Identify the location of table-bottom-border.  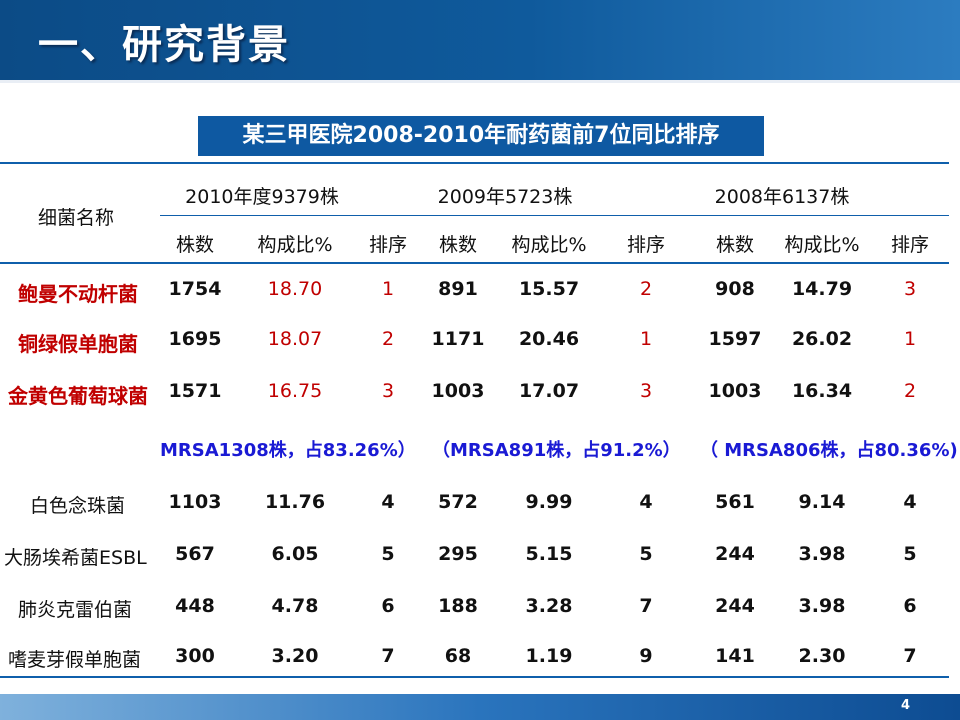
(474, 677).